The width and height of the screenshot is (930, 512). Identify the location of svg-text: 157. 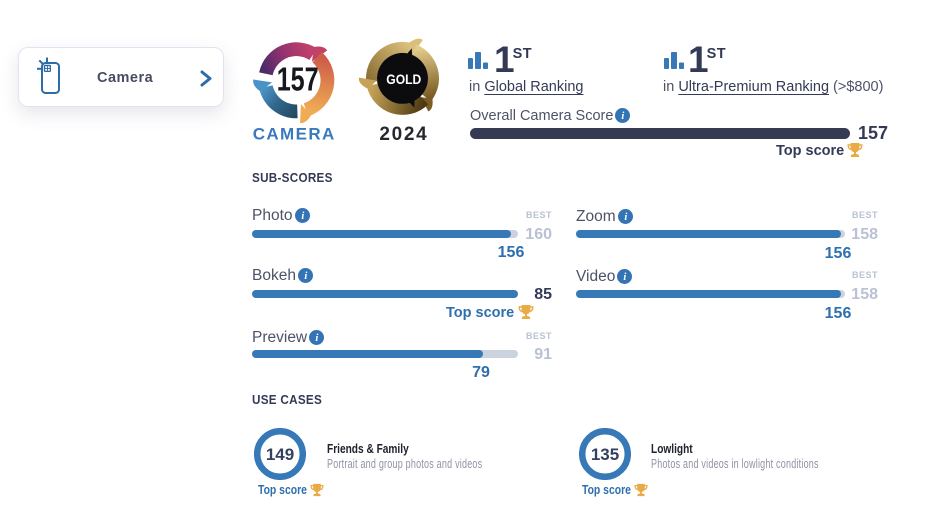
(298, 80).